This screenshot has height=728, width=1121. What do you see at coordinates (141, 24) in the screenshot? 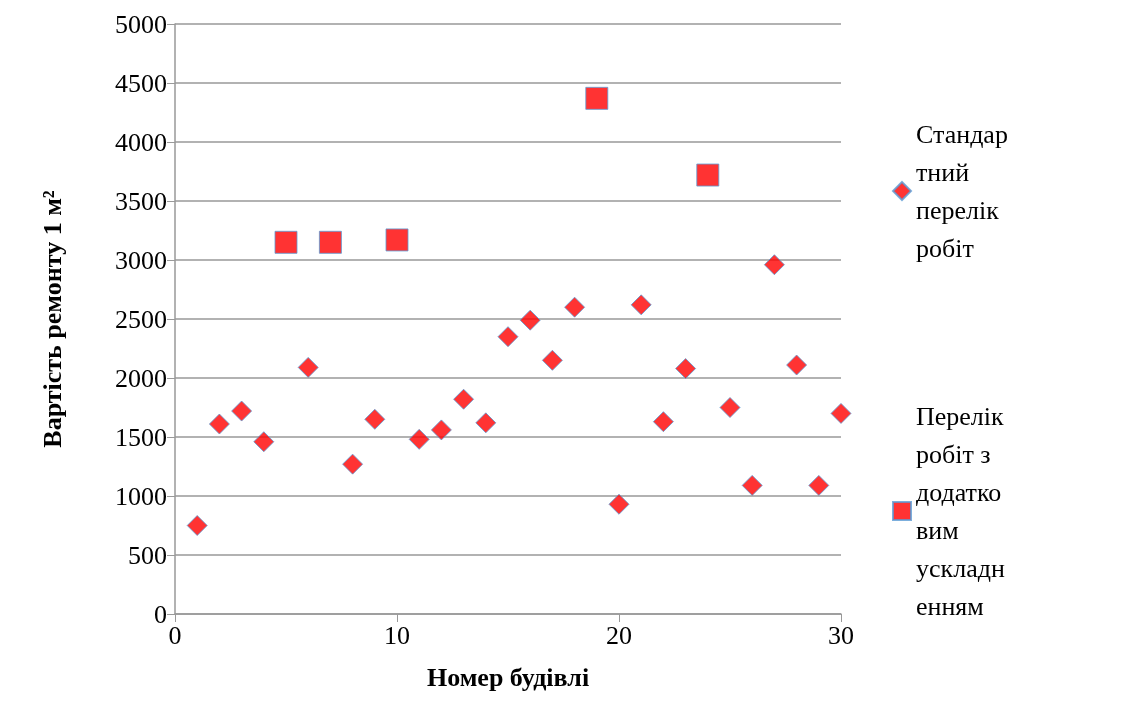
I see `y-tick-label: 5000` at bounding box center [141, 24].